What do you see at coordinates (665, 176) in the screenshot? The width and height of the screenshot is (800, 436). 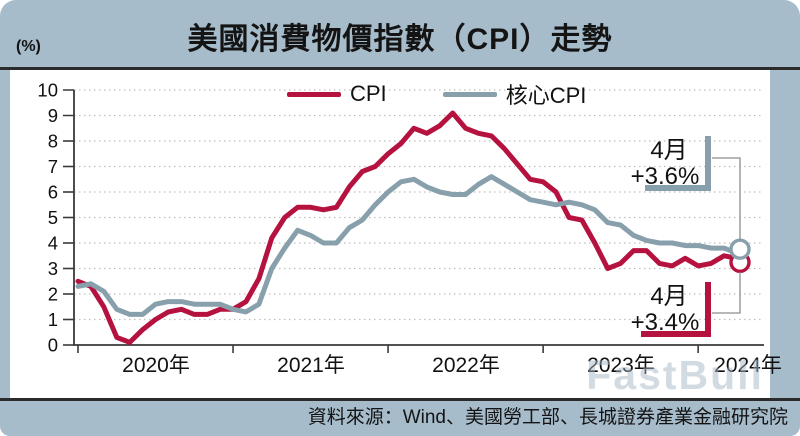 I see `annotation-core-value: +3.6%` at bounding box center [665, 176].